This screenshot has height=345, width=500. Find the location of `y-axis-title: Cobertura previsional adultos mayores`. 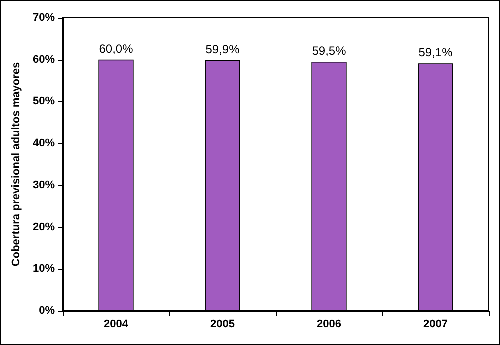

y-axis-title: Cobertura previsional adultos mayores is located at coordinates (16, 164).